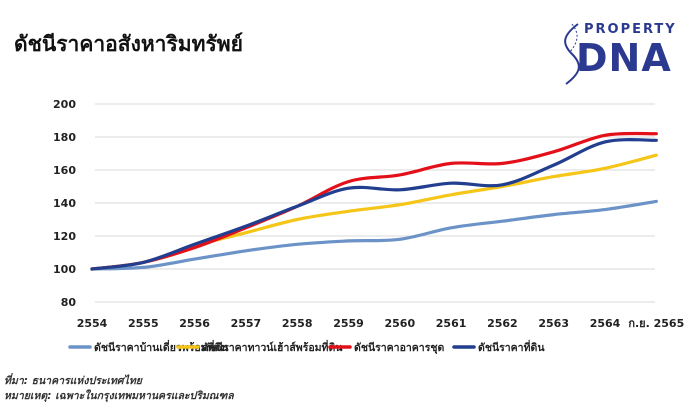  I want to click on remark-note: หมายเหตุ: เฉพาะในกรุงเทพมหานครและปริมณฑล, so click(119, 396).